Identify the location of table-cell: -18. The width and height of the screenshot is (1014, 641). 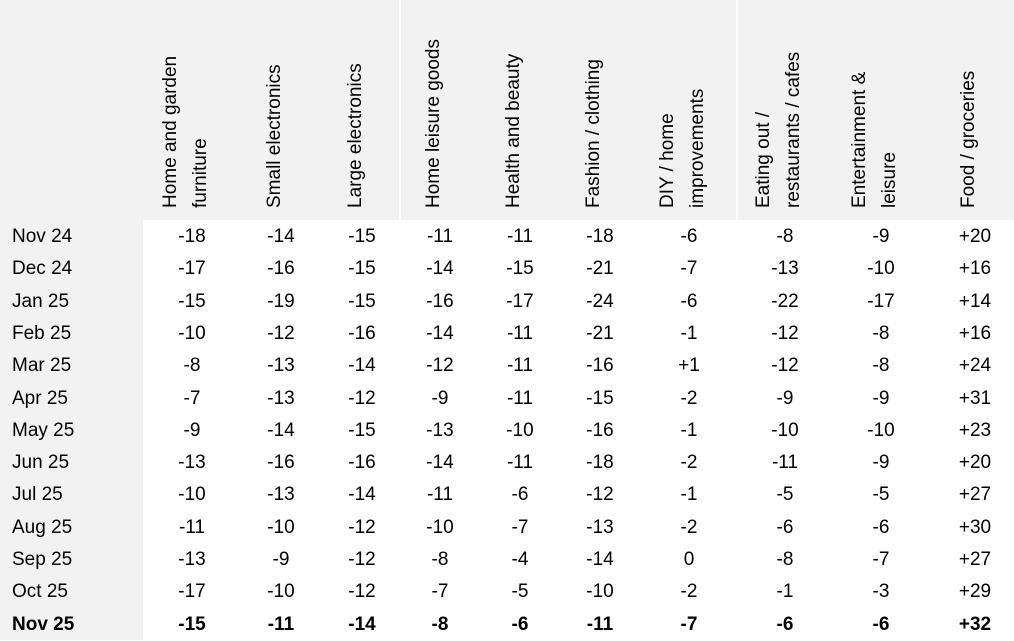
(600, 236).